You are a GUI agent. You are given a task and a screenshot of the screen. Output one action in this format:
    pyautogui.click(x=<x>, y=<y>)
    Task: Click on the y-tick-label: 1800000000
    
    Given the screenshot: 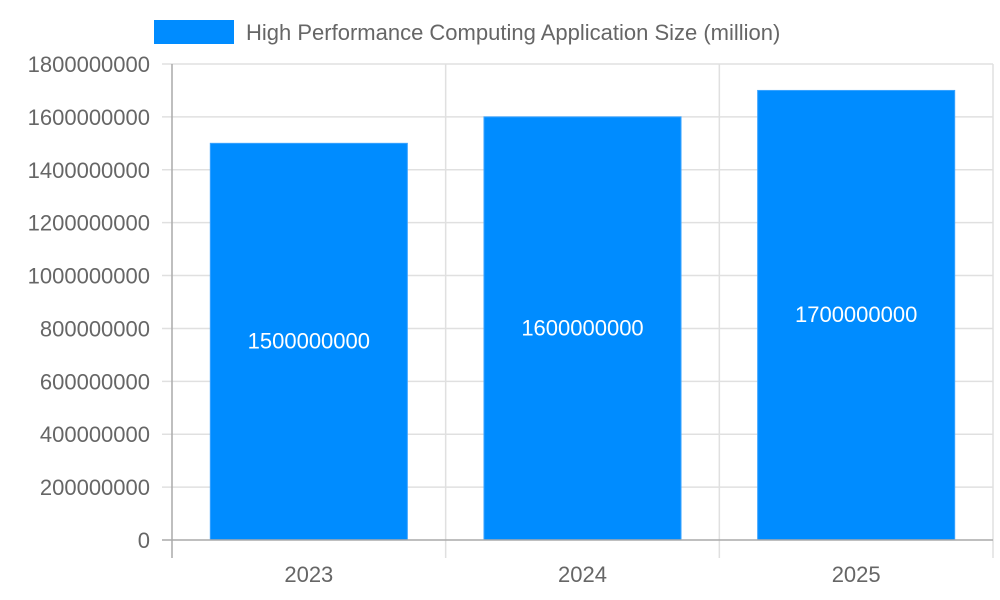 What is the action you would take?
    pyautogui.click(x=89, y=64)
    